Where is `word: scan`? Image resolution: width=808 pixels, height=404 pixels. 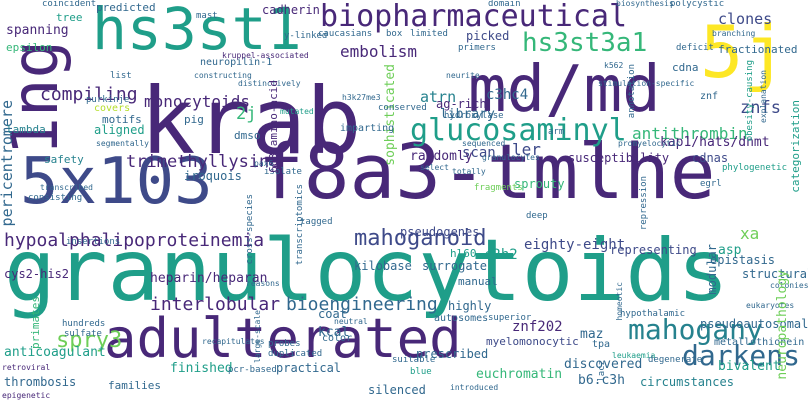 word: scan is located at coordinates (479, 153).